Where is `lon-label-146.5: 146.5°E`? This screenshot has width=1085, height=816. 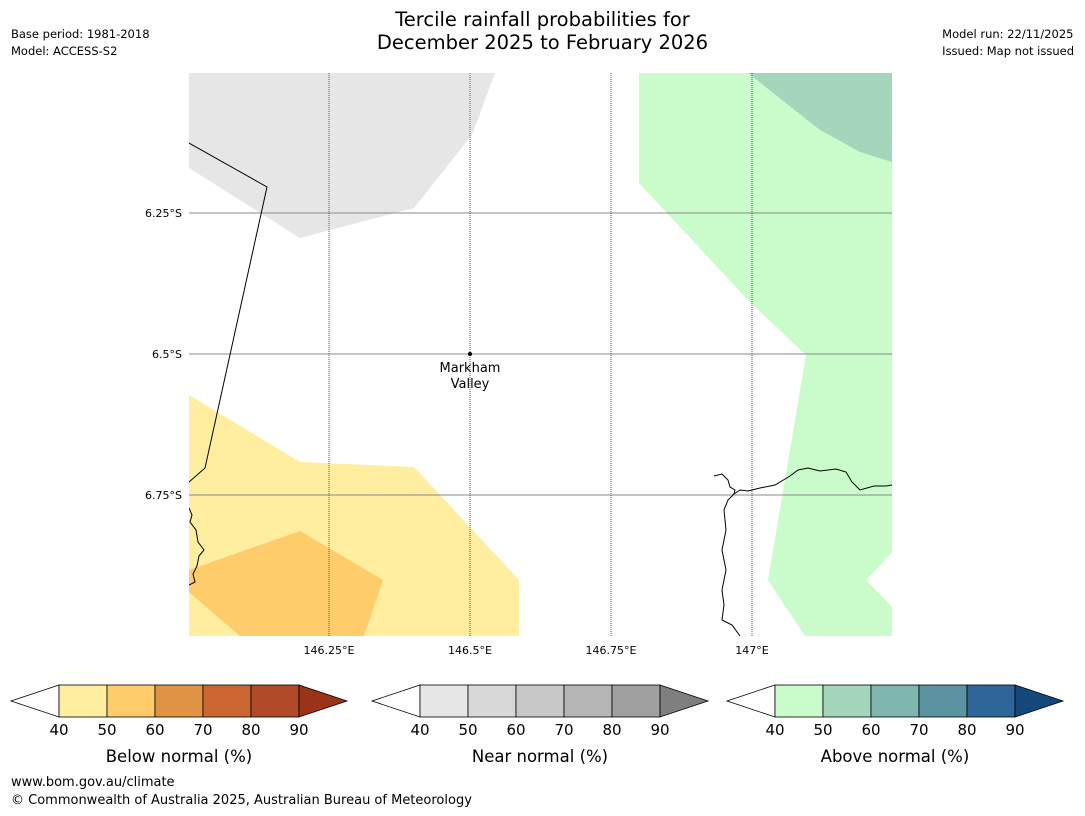 lon-label-146.5: 146.5°E is located at coordinates (470, 650).